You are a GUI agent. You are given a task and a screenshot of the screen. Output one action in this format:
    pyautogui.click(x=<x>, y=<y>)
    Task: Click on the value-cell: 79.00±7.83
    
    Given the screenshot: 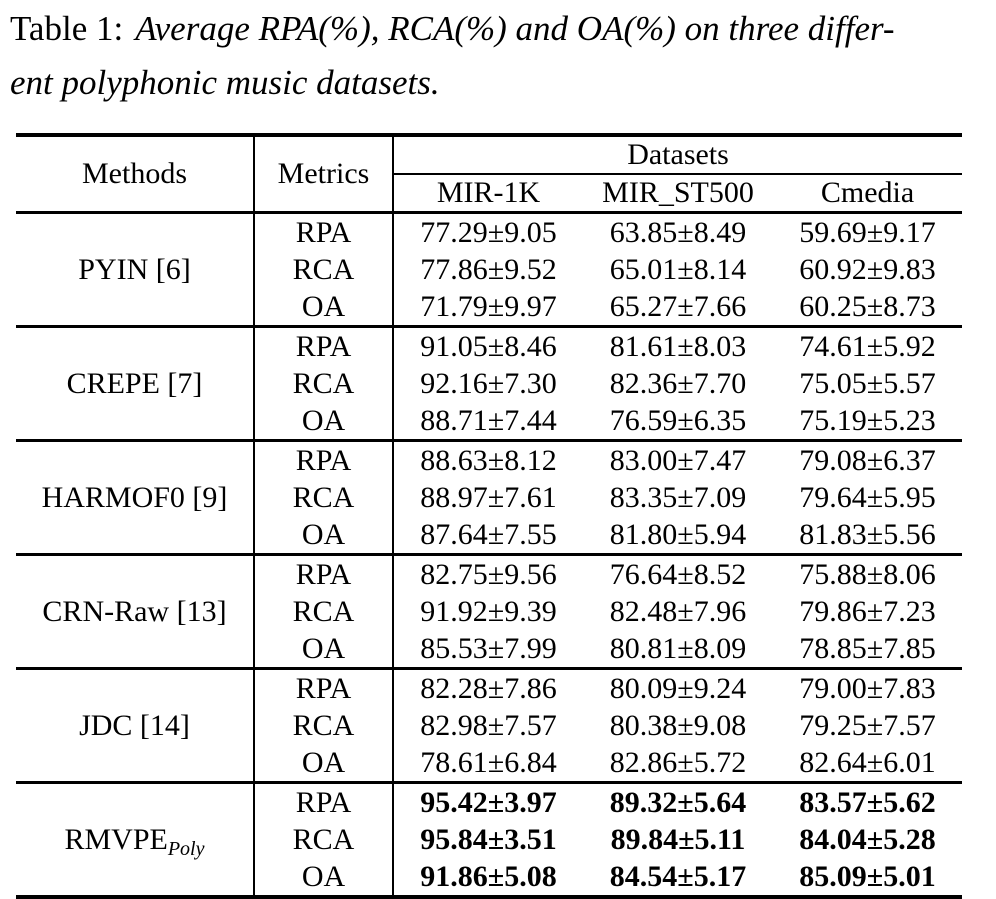 What is the action you would take?
    pyautogui.click(x=867, y=688)
    